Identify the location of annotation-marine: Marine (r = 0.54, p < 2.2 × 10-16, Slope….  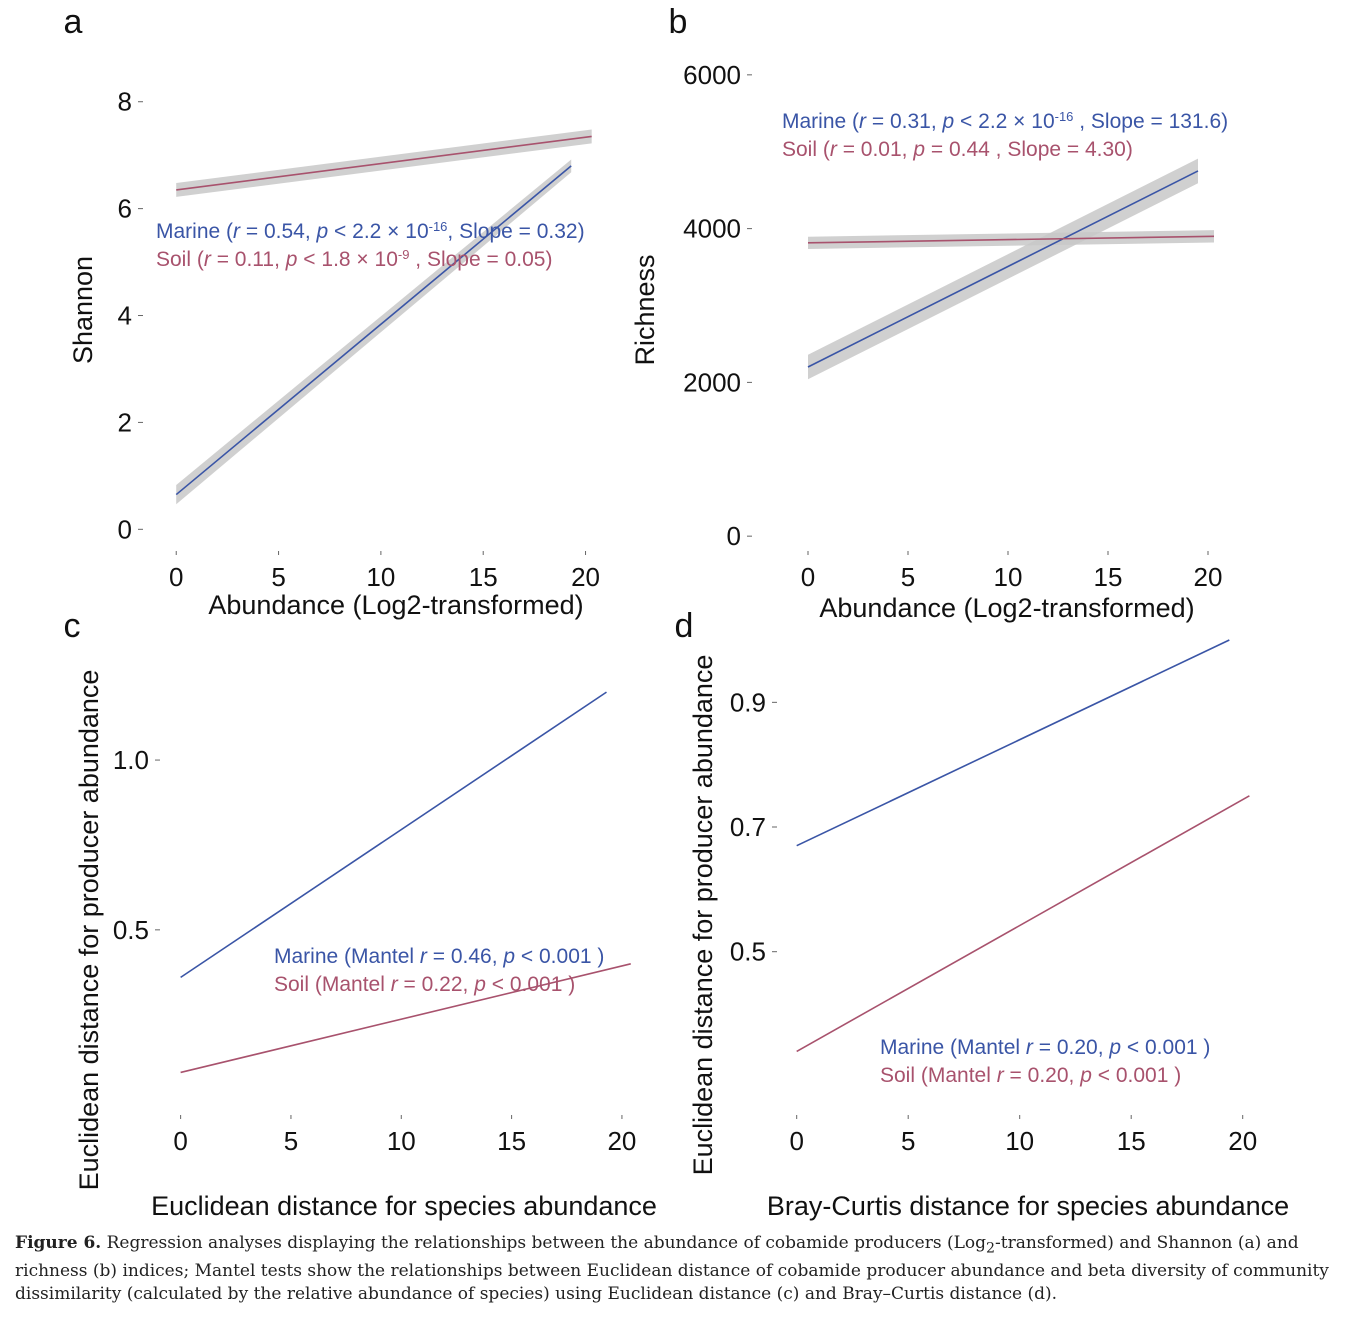
(370, 231).